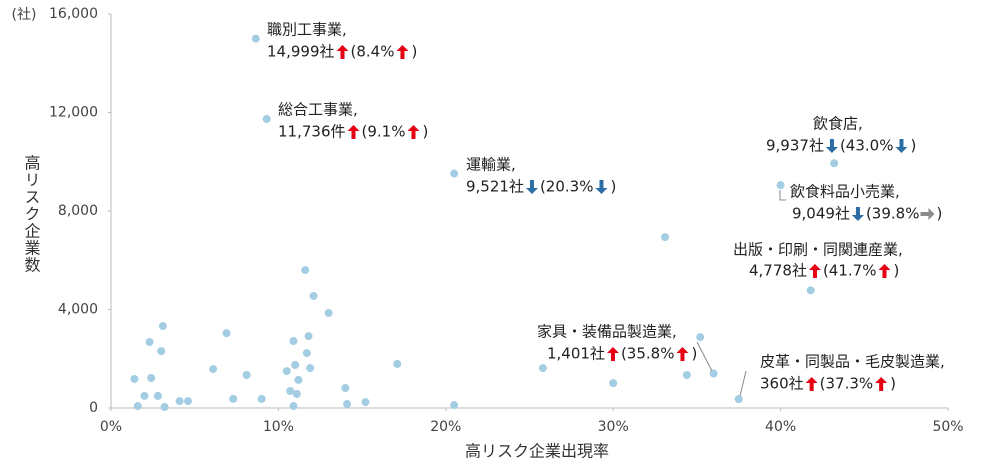 The width and height of the screenshot is (983, 475). Describe the element at coordinates (576, 354) in the screenshot. I see `annotation-value: 1,401社` at that location.